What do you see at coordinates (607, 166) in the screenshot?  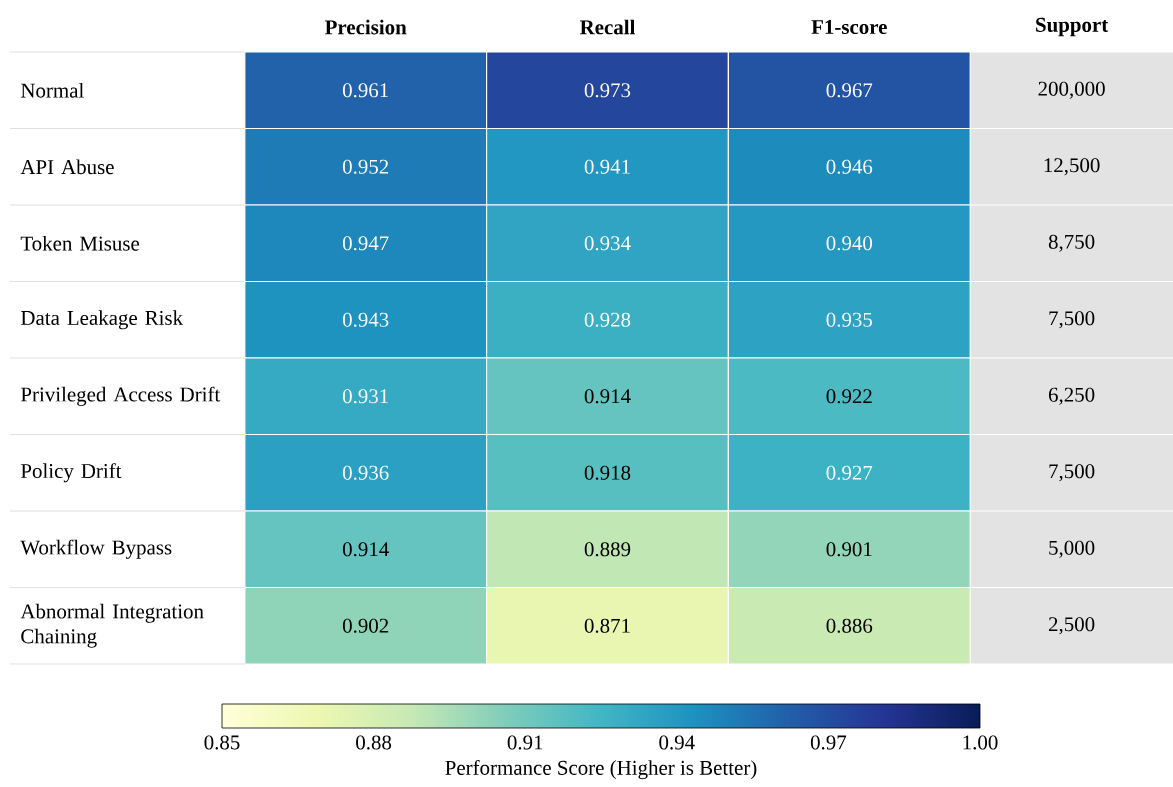 I see `data-label: 0.941` at bounding box center [607, 166].